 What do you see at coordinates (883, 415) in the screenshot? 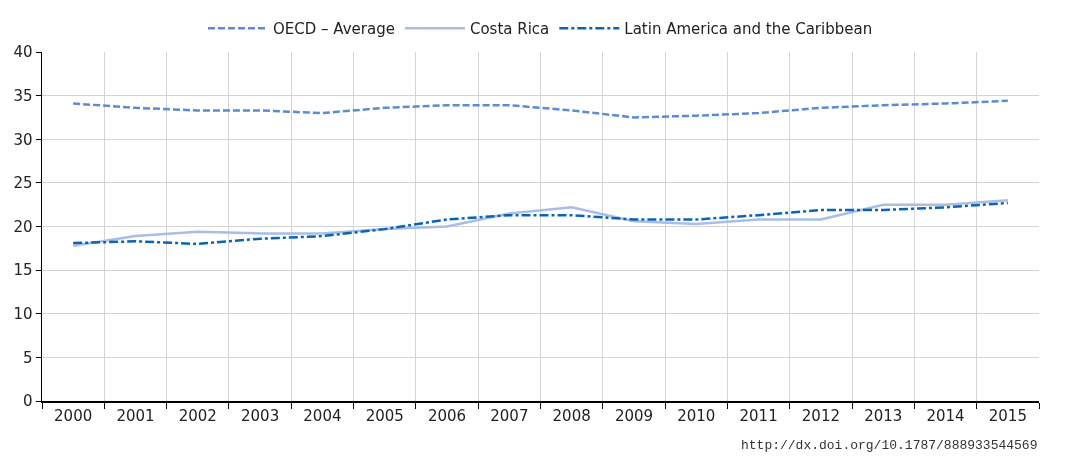
I see `x-tick-label: 2013` at bounding box center [883, 415].